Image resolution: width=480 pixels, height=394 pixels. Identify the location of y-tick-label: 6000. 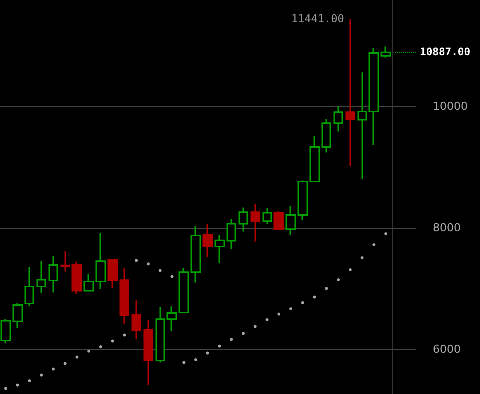
(447, 349).